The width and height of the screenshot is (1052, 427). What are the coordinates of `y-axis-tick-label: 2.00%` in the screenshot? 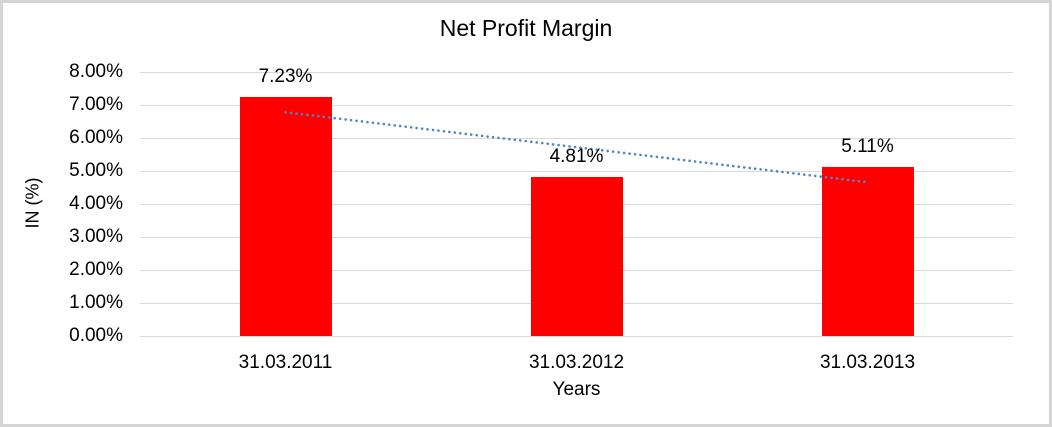 It's located at (96, 269).